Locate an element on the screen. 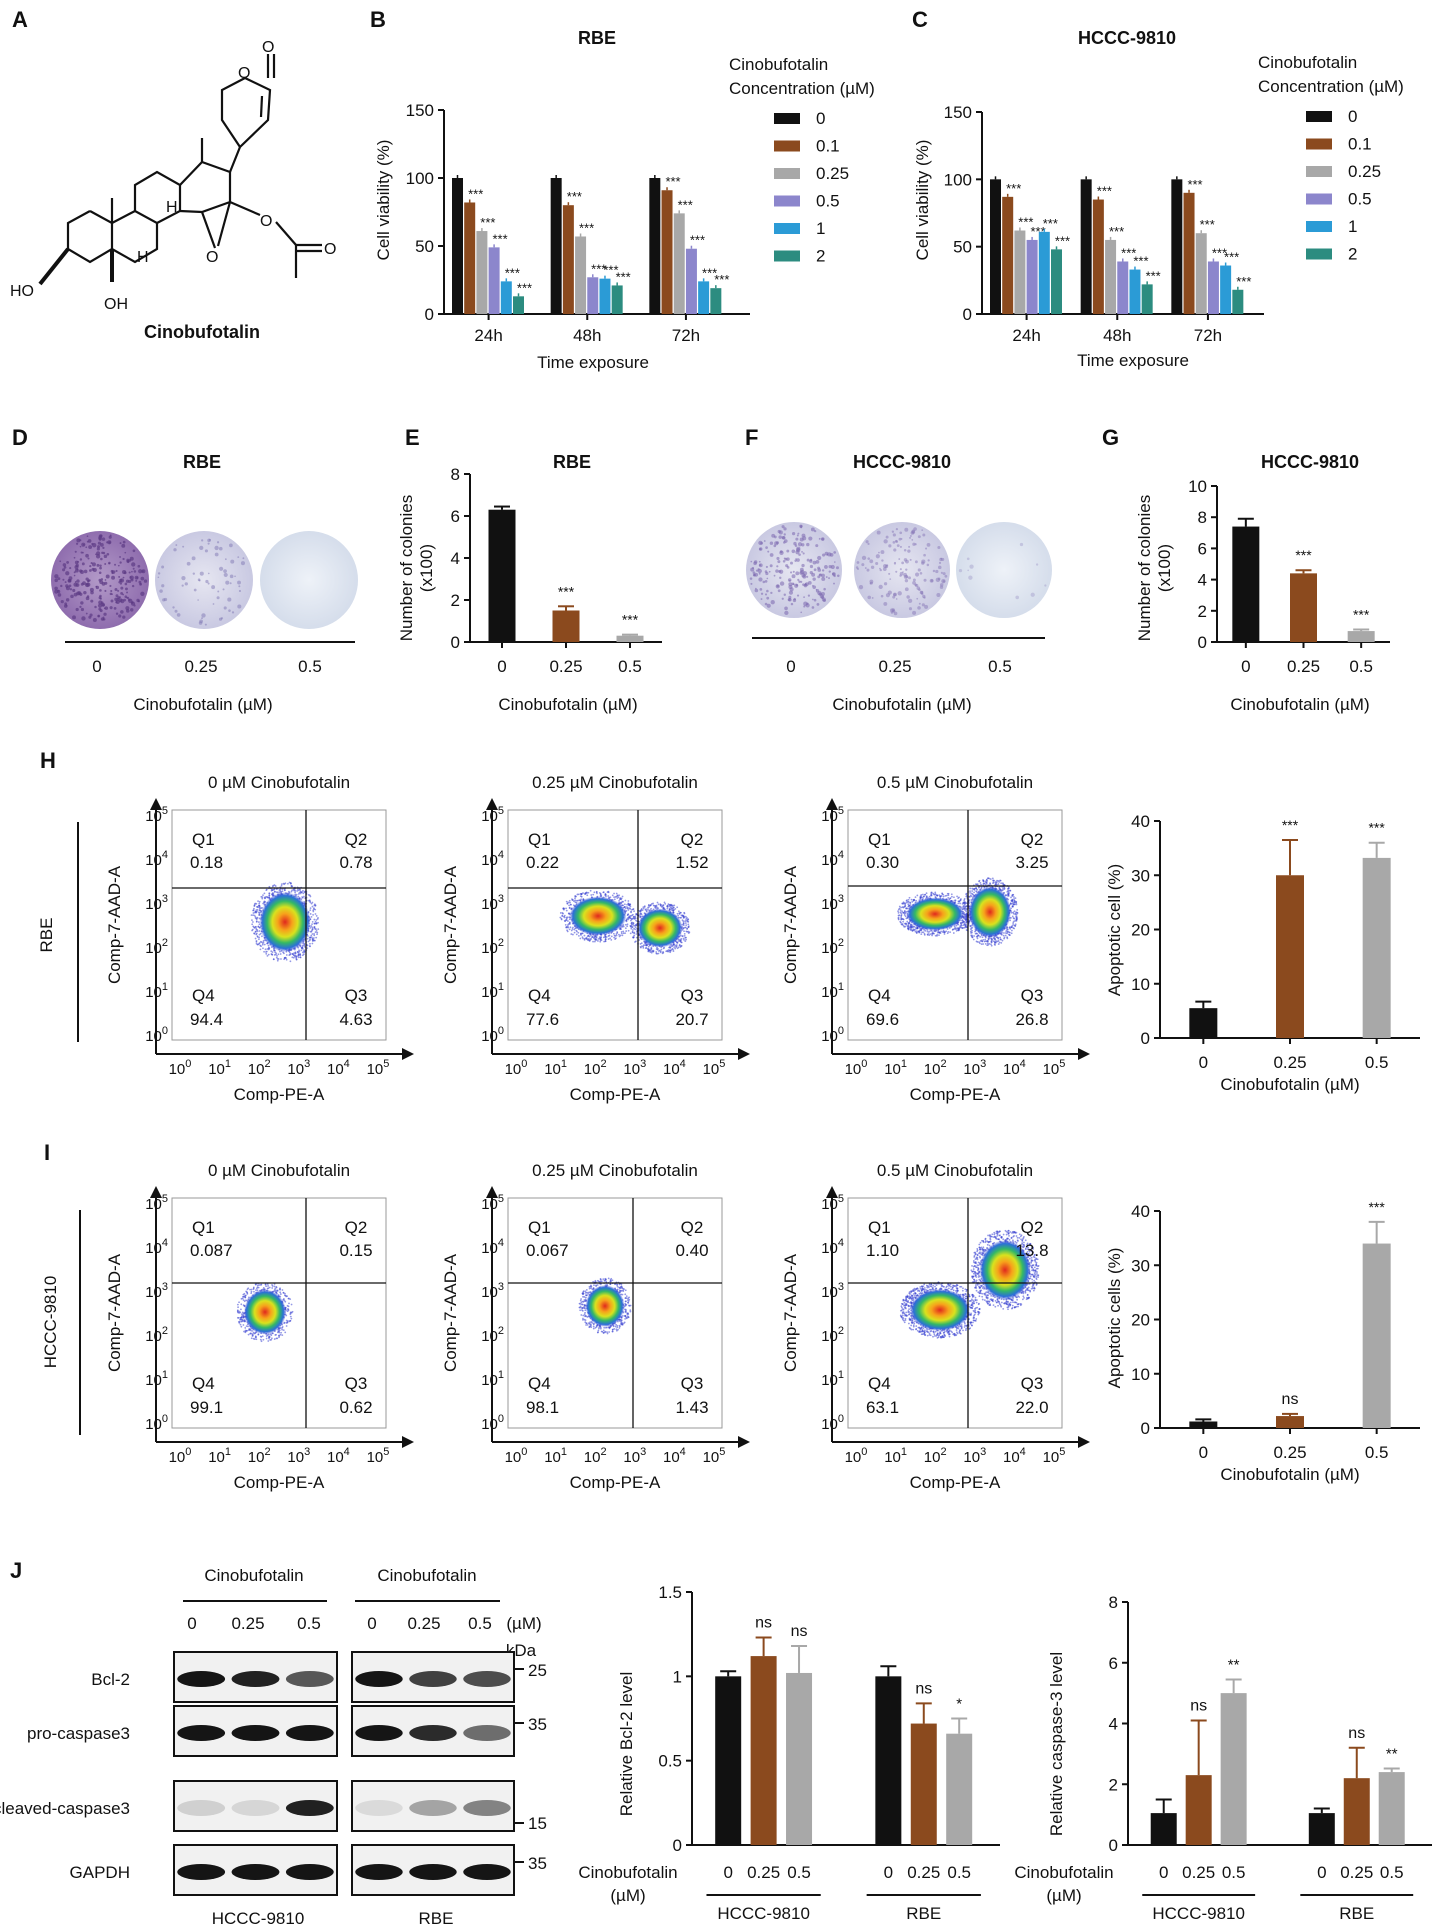 This screenshot has height=1928, width=1437. chartB-bar-48h-0.1 is located at coordinates (568, 259).